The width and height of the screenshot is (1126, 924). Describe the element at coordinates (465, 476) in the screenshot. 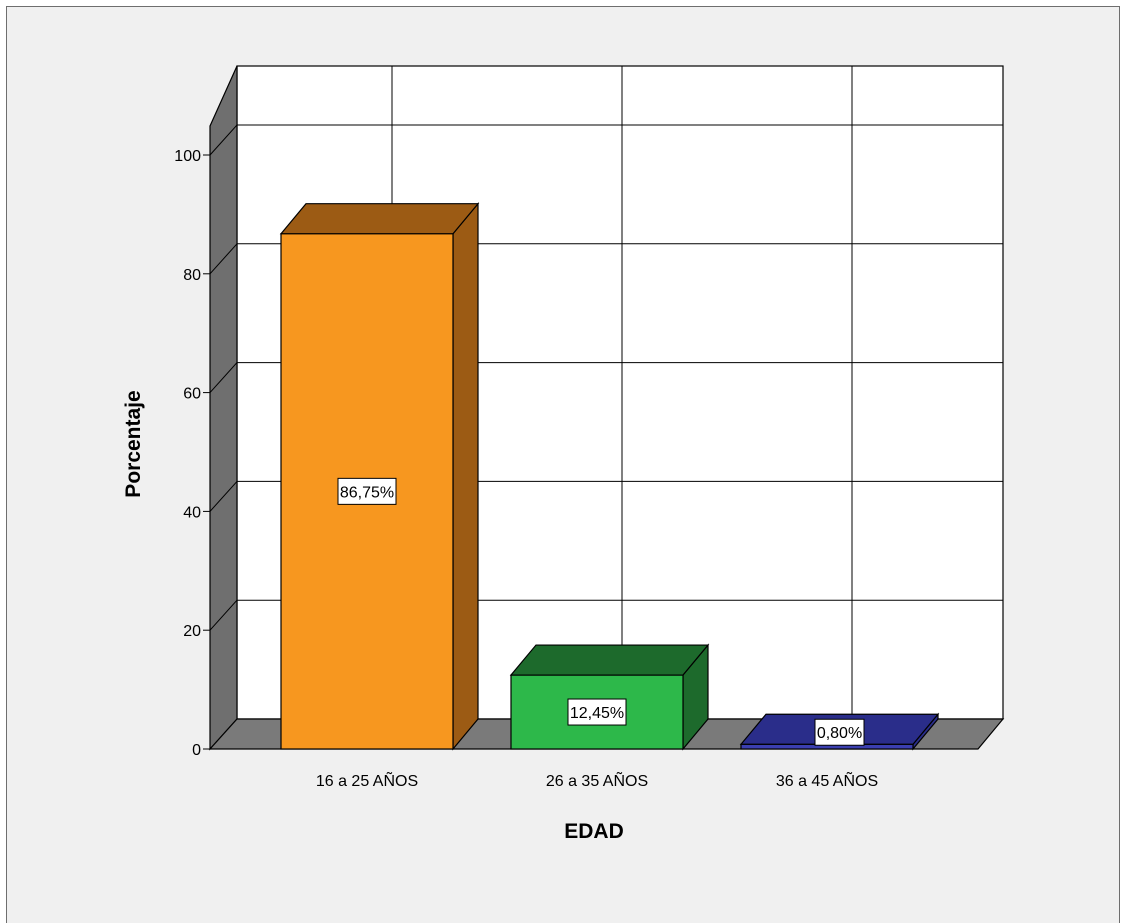

I see `bar-side` at that location.